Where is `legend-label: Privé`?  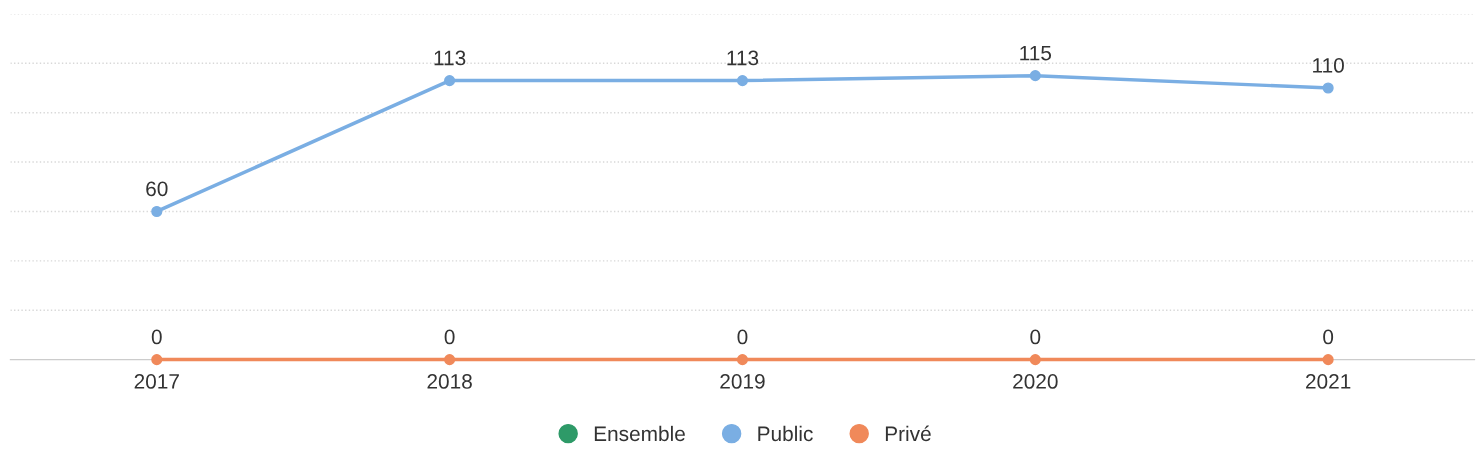 legend-label: Privé is located at coordinates (908, 433).